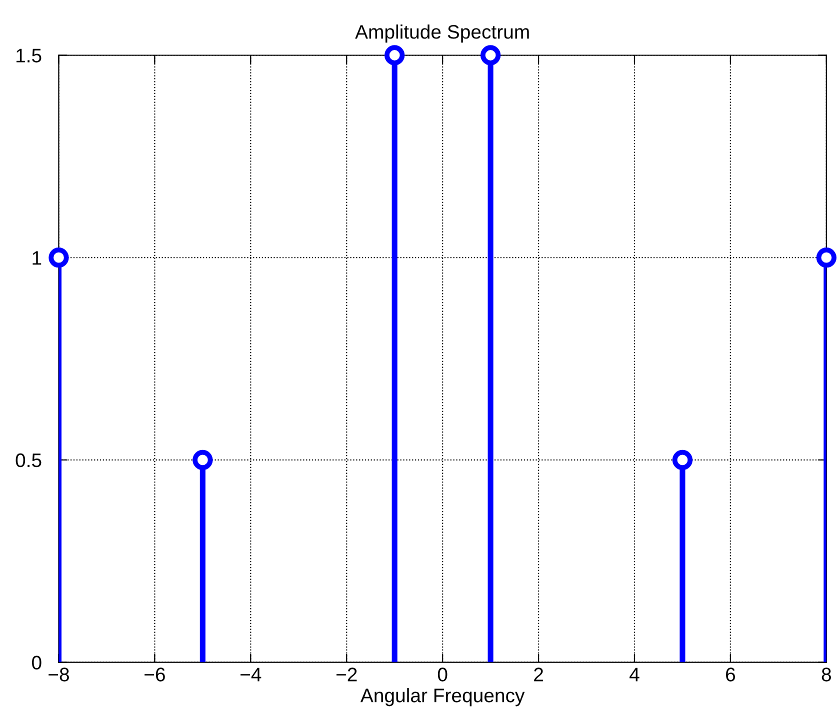 The image size is (839, 727). I want to click on x-tick-label: −8, so click(58, 675).